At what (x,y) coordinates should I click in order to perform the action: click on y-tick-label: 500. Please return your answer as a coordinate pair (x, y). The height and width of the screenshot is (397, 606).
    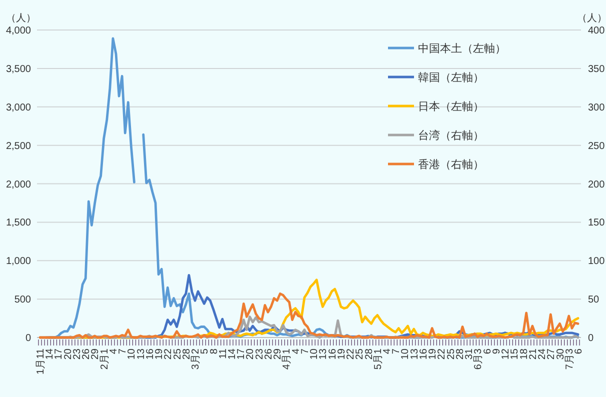
    Looking at the image, I should click on (23, 300).